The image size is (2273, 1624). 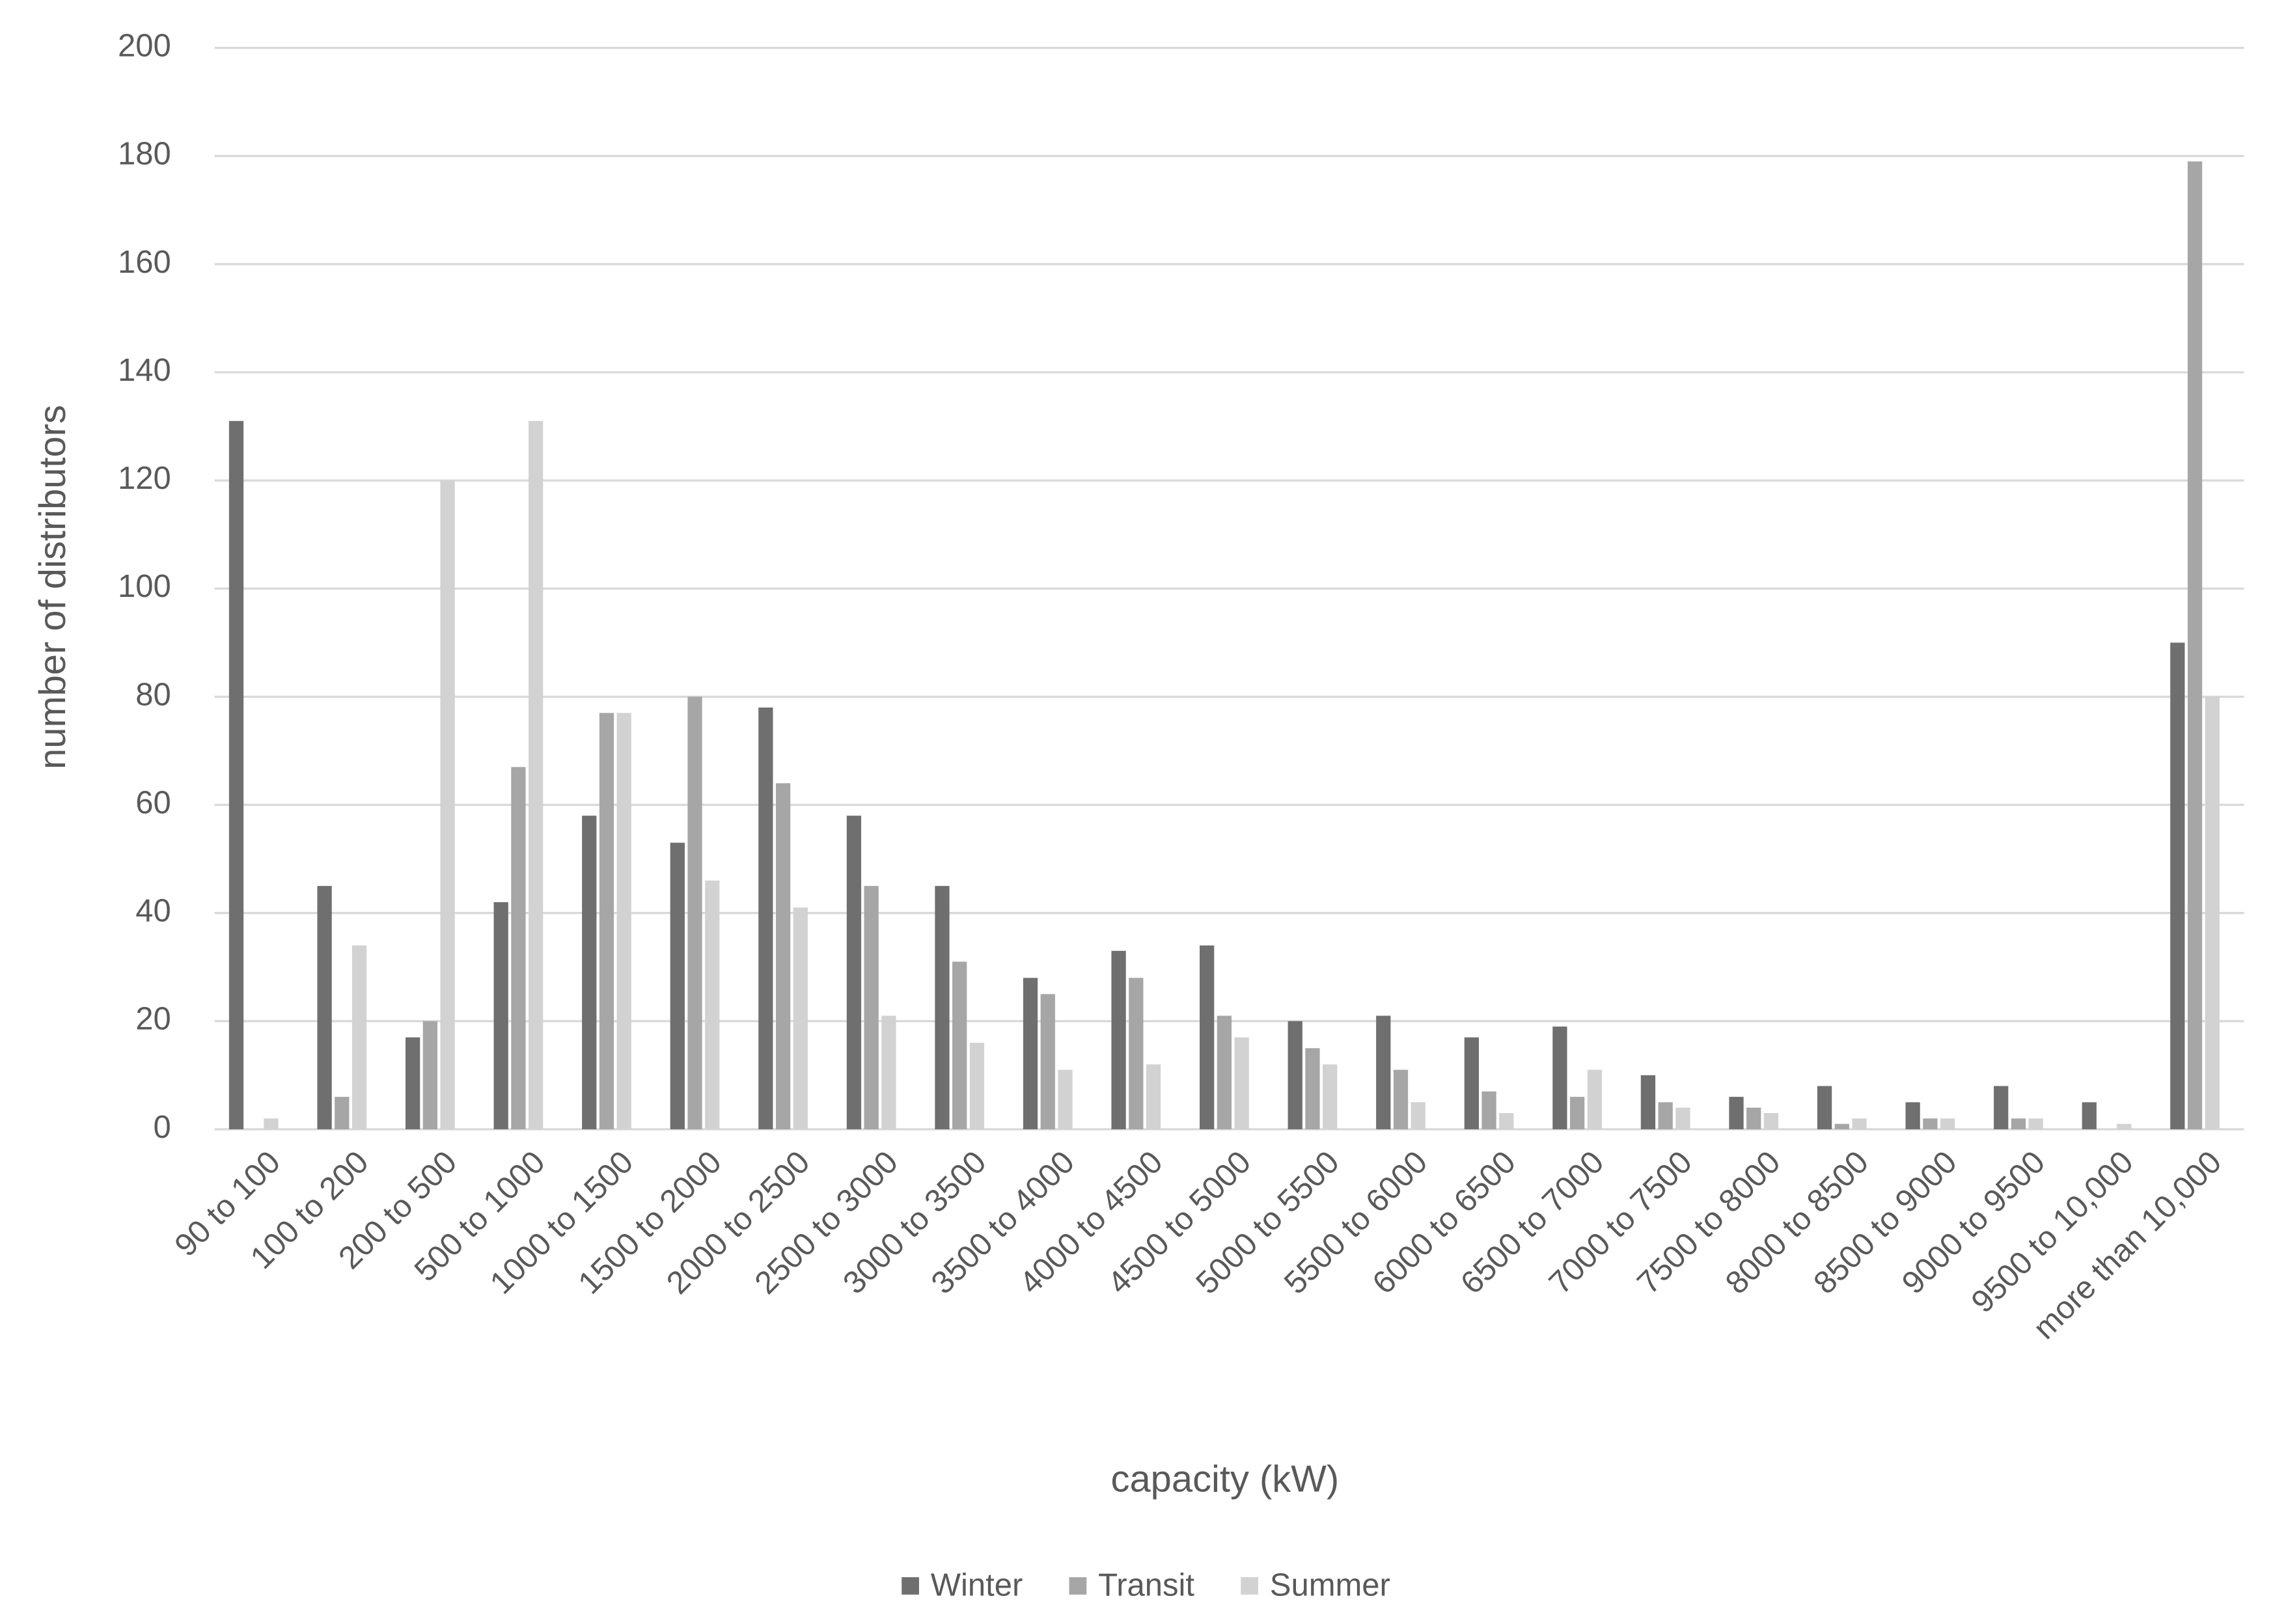 I want to click on x-tick-label: 9500 to 10,000, so click(x=2052, y=1231).